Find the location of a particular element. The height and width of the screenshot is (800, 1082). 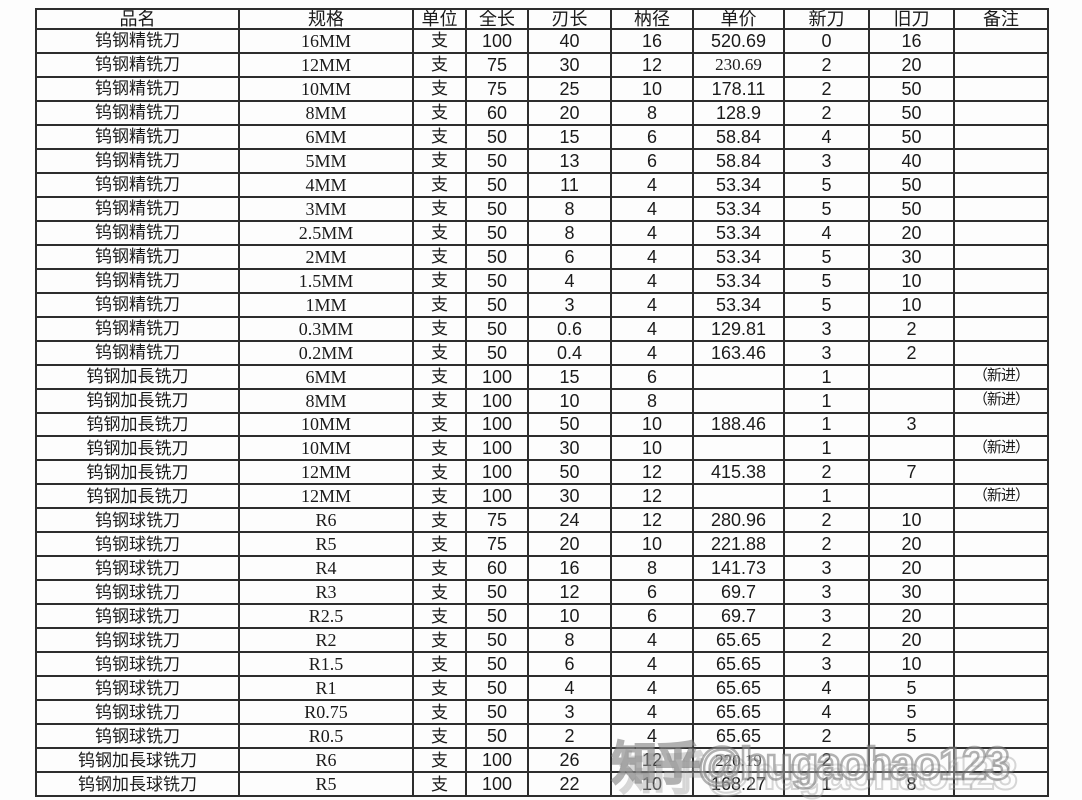

cell-unit_price: 178.11 is located at coordinates (738, 88).